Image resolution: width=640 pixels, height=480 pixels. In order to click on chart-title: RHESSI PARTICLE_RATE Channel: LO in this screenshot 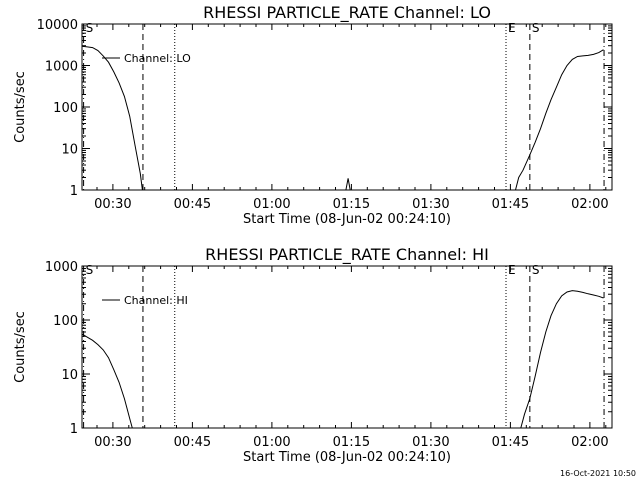, I will do `click(347, 13)`.